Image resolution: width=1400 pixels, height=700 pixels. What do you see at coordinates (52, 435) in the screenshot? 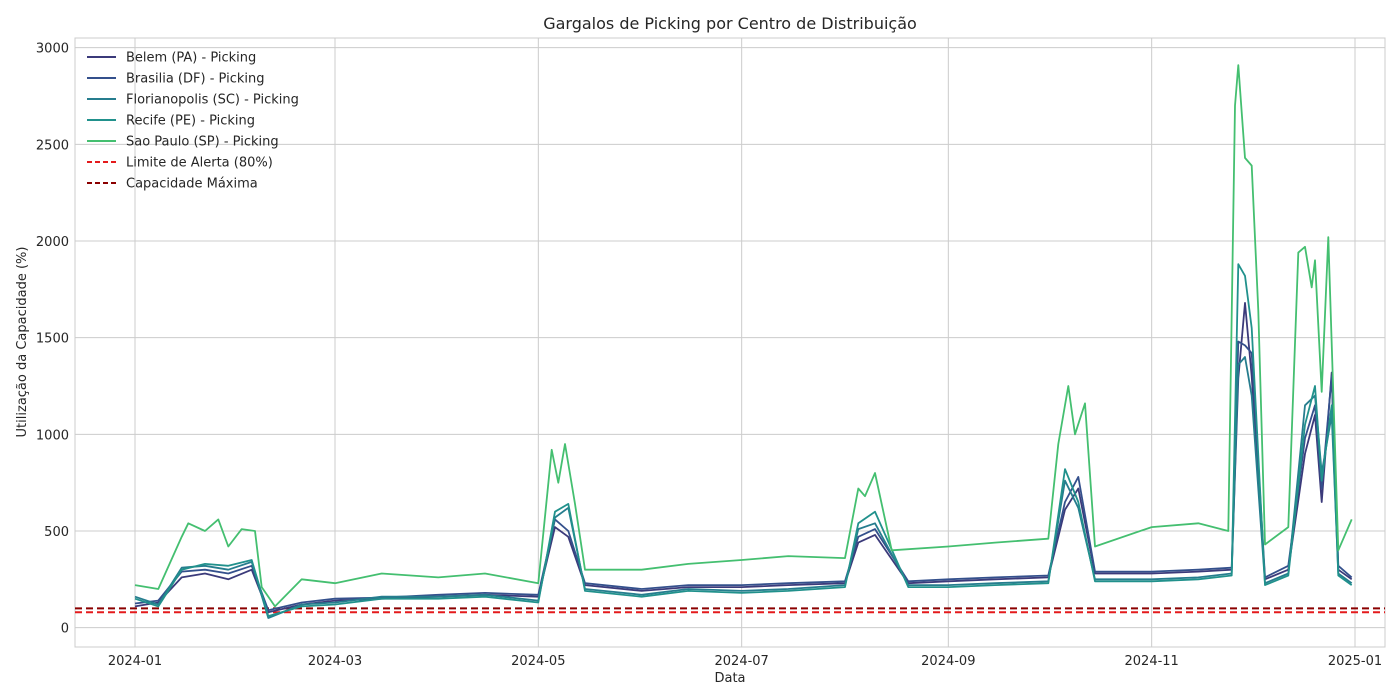
I see `y-tick-label: 1000` at bounding box center [52, 435].